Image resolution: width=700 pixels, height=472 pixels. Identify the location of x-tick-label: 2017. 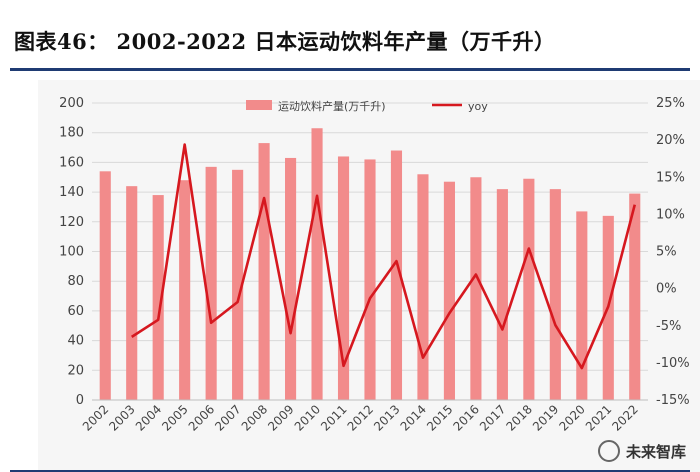
(492, 417).